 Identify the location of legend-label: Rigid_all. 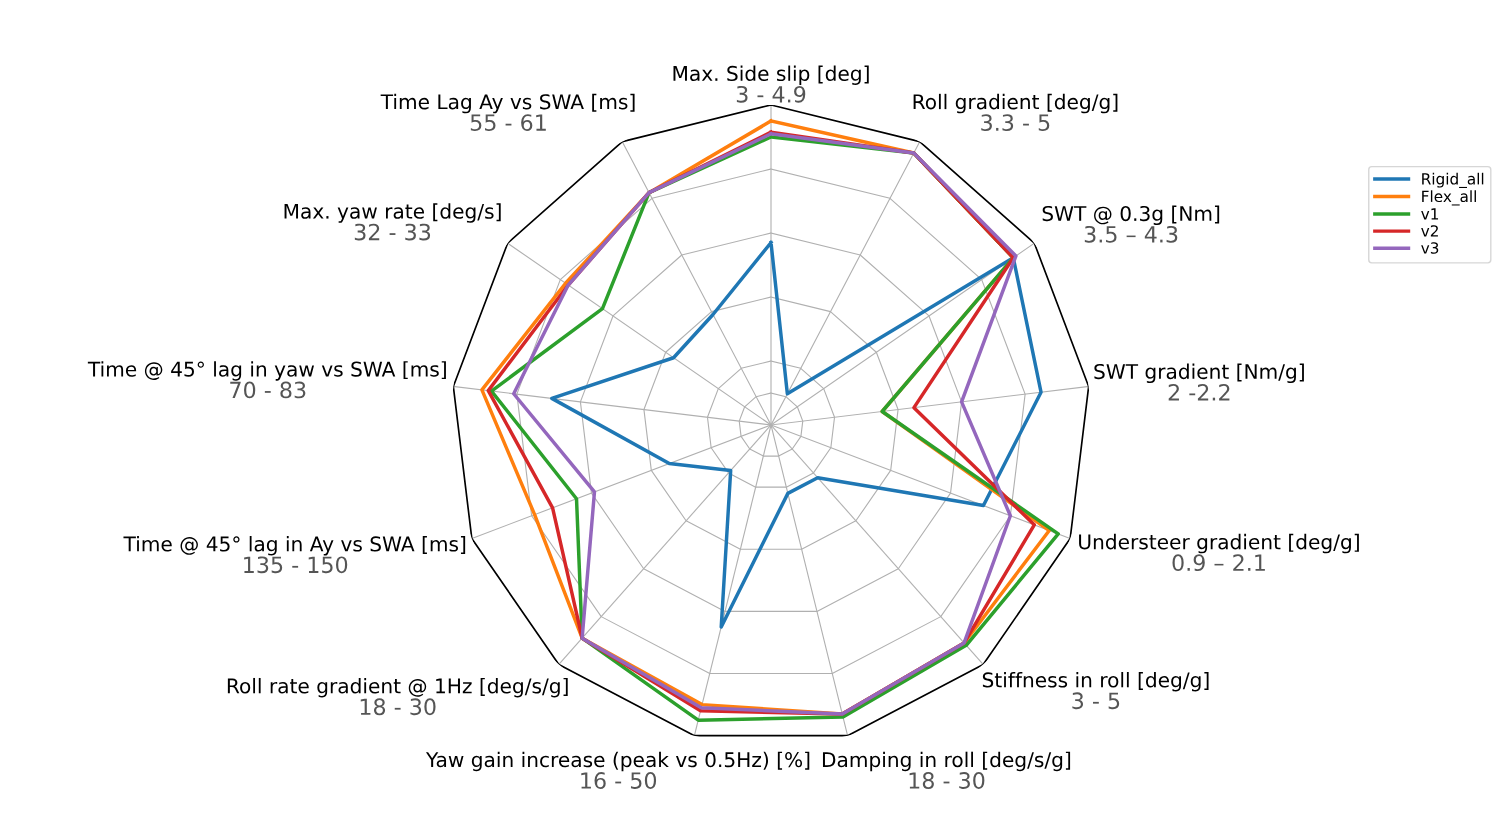
(1453, 180).